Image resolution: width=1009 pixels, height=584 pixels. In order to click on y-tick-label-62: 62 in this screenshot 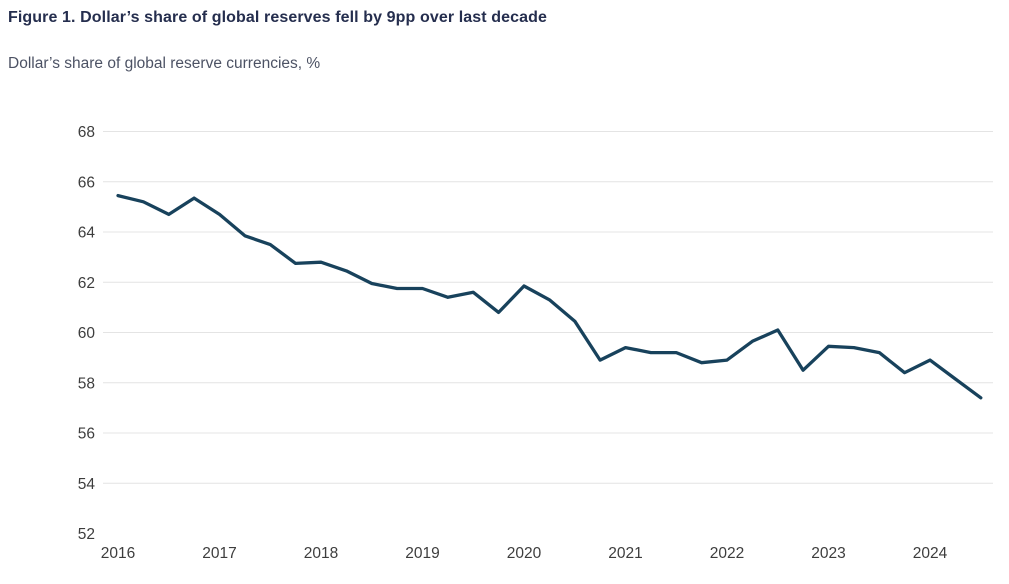, I will do `click(86, 283)`.